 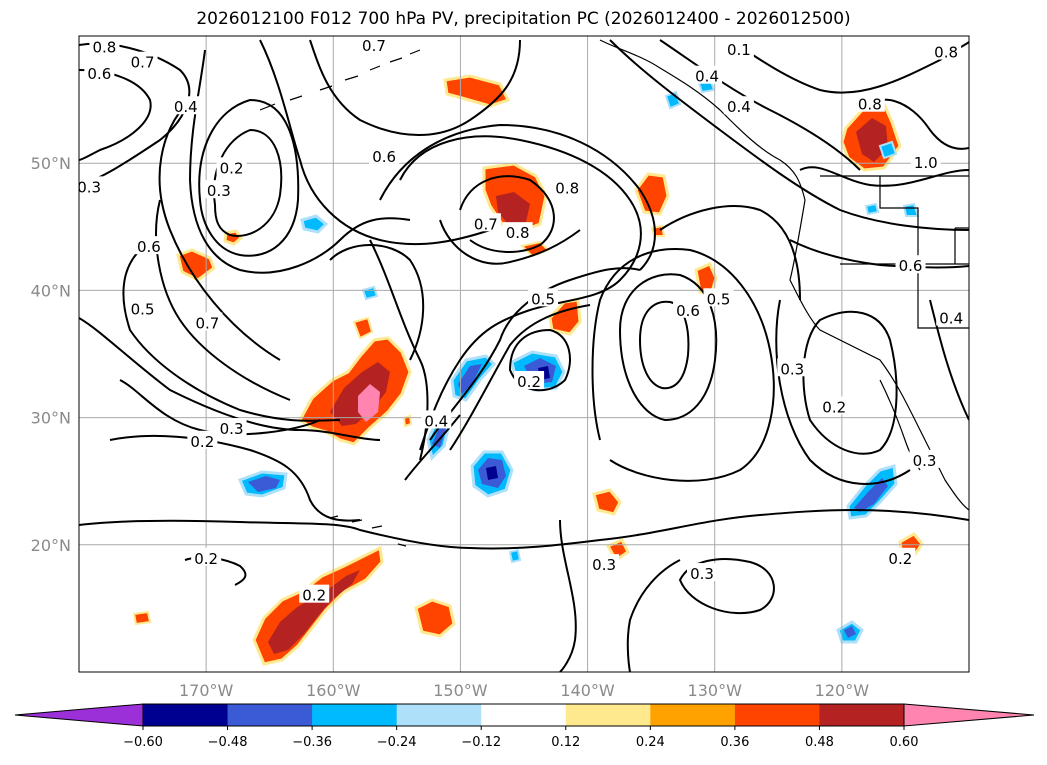 What do you see at coordinates (481, 742) in the screenshot?
I see `colorbar-tick-label: −0.12` at bounding box center [481, 742].